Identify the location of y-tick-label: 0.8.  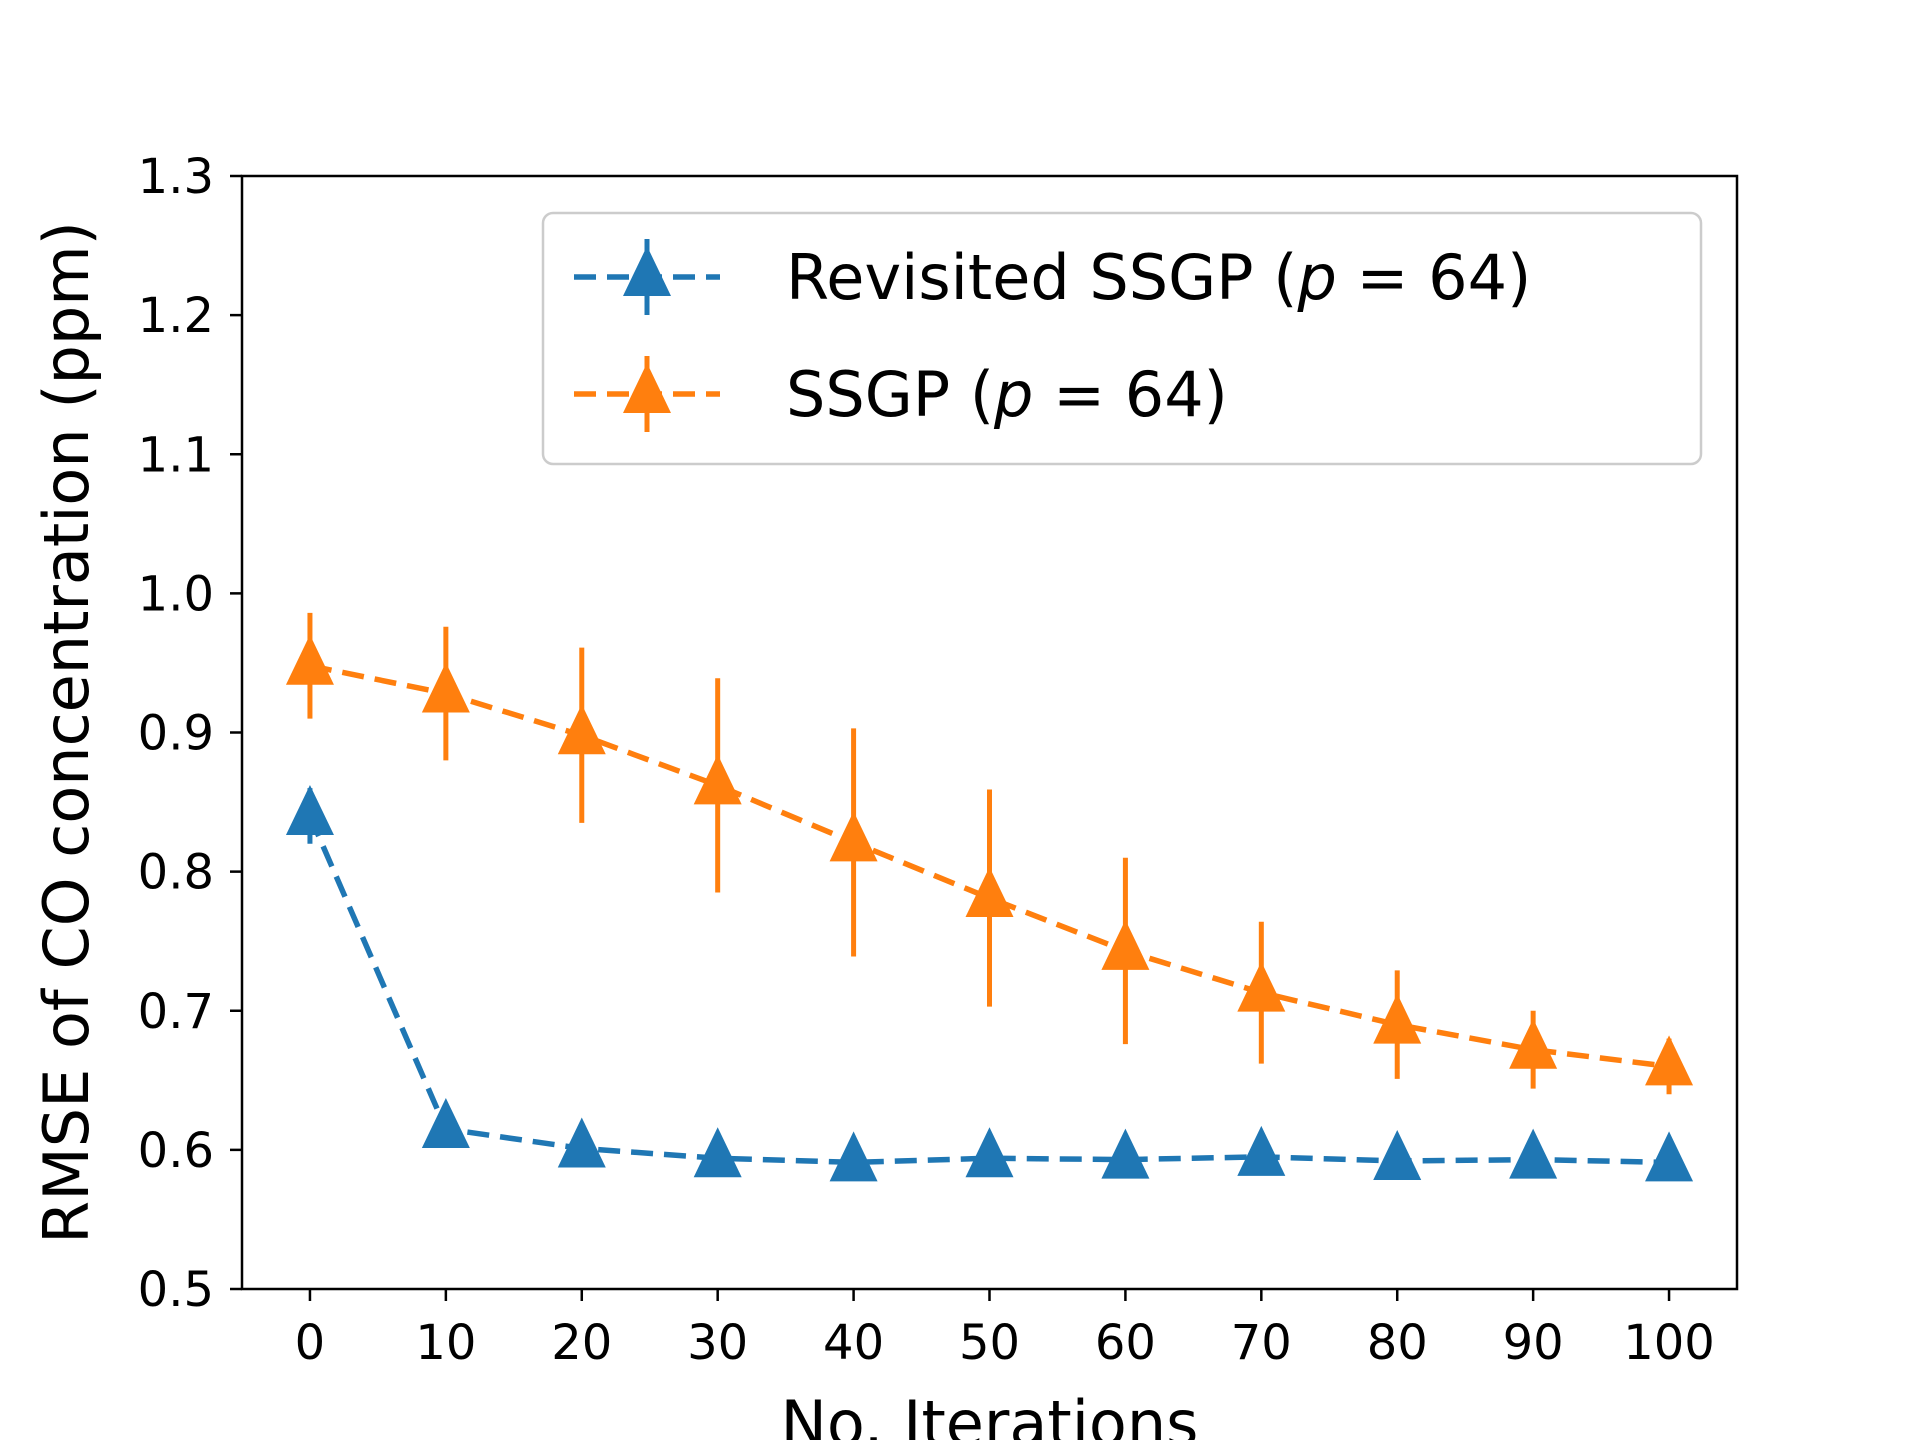
(176, 873).